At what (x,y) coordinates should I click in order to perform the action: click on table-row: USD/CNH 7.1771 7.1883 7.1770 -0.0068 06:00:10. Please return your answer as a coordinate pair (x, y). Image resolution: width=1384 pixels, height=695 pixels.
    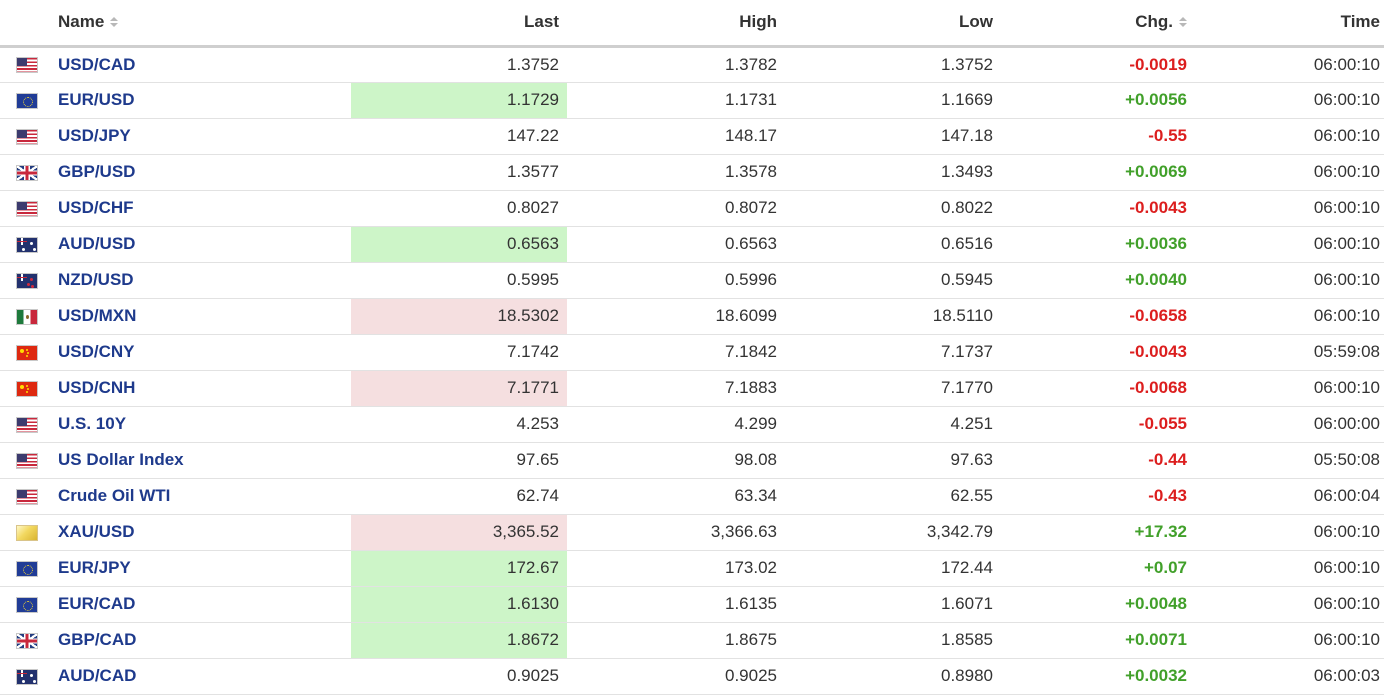
    Looking at the image, I should click on (692, 388).